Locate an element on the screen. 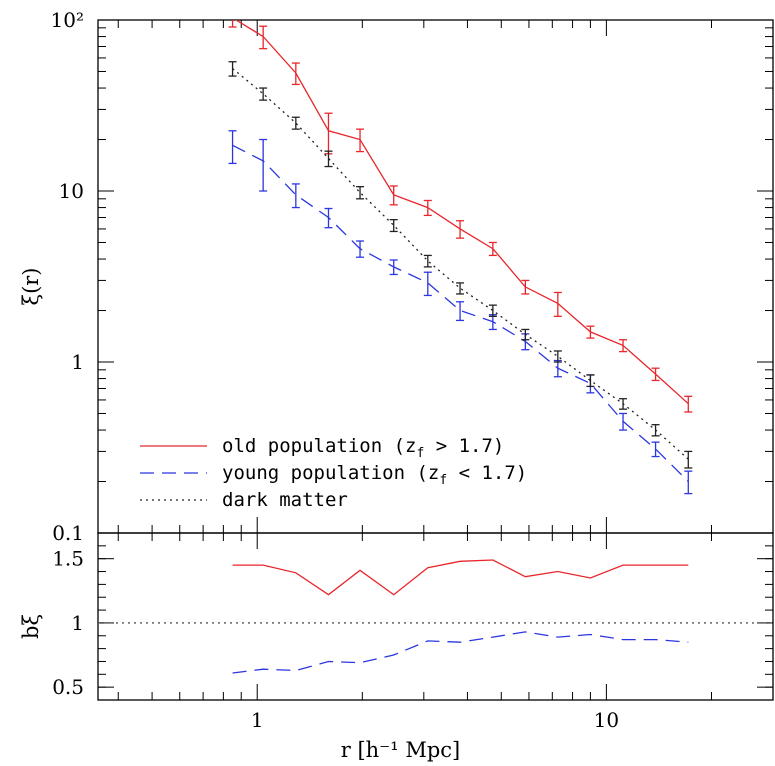 This screenshot has height=766, width=775. y-tick-label: 0.1 is located at coordinates (68, 533).